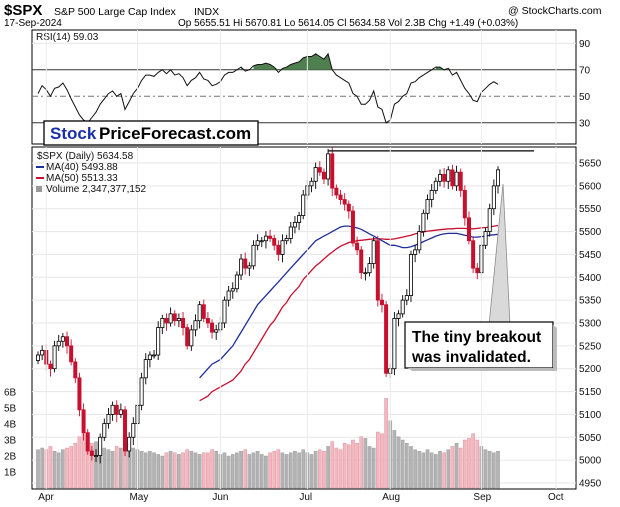  I want to click on volume-tick-label: 1B, so click(10, 473).